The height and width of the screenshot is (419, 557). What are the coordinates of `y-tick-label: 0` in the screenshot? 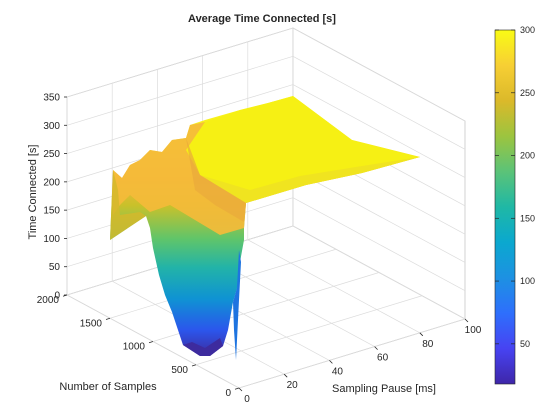 It's located at (228, 393).